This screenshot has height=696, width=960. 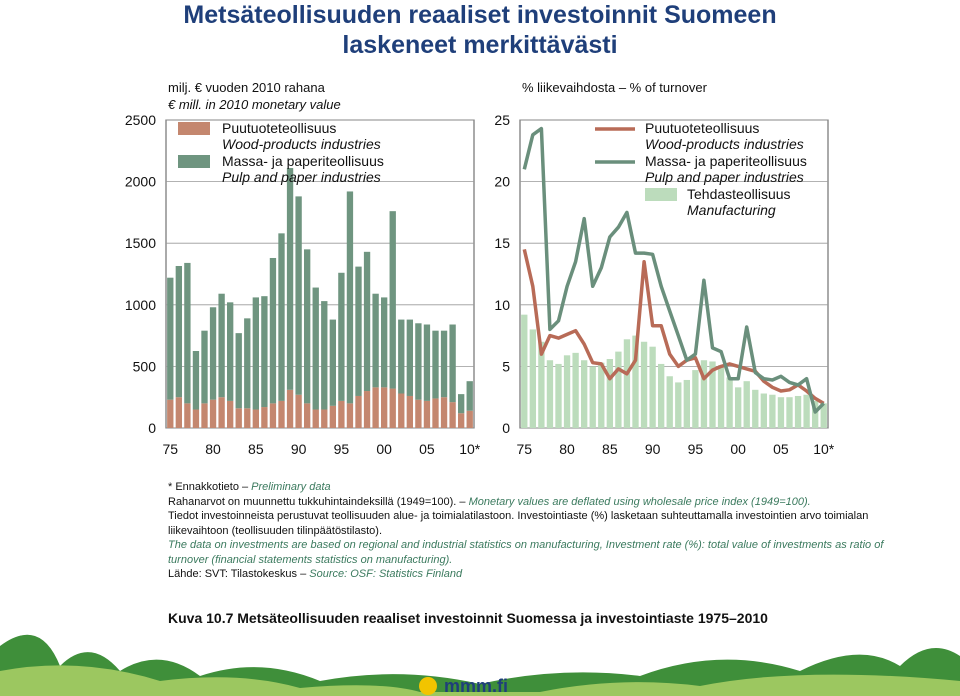 I want to click on y-tick-label: 20, so click(x=502, y=182).